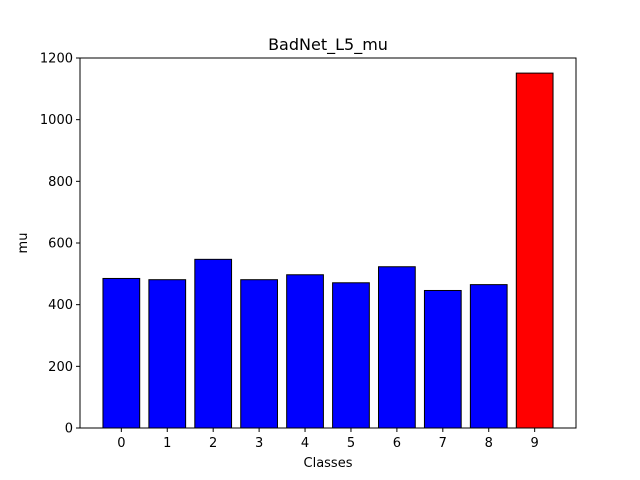  I want to click on y-tick-label: 200, so click(60, 367).